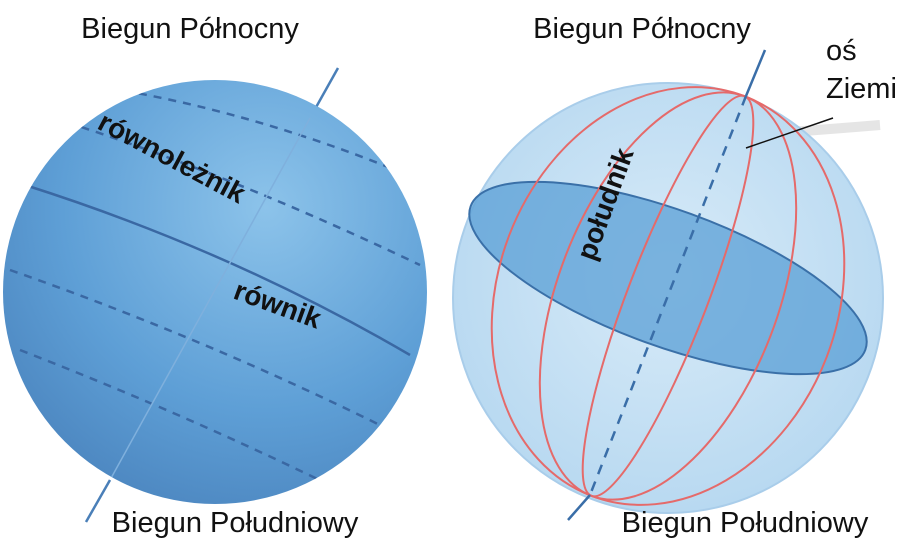 Image resolution: width=914 pixels, height=539 pixels. I want to click on equator-line, so click(217, 270).